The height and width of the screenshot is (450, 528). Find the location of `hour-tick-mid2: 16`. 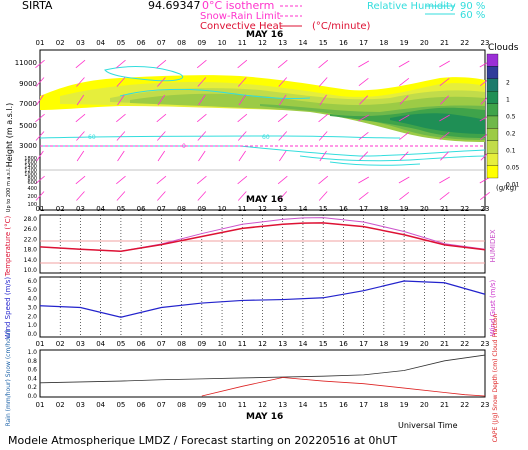

hour-tick-mid2: 16 is located at coordinates (343, 344).